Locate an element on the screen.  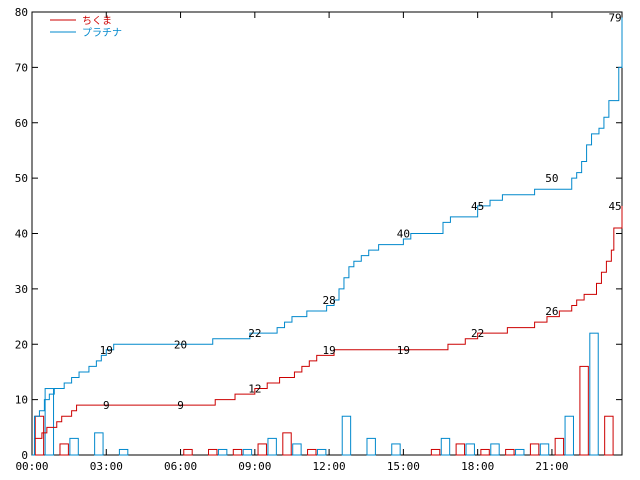
data-label-platina: 22 is located at coordinates (254, 333).